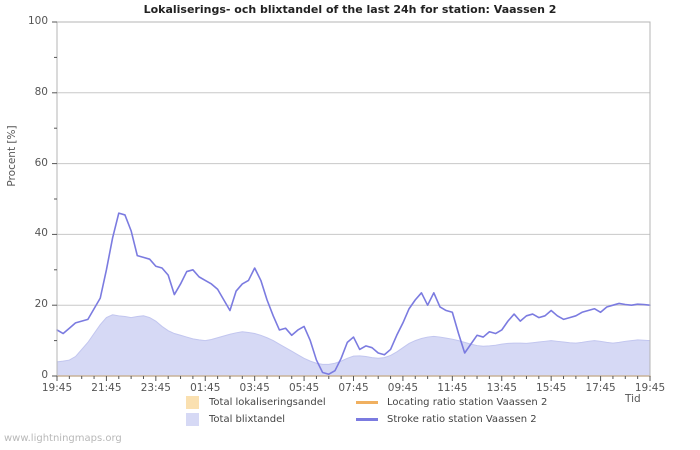 The width and height of the screenshot is (700, 450). I want to click on legend-item-locating-ratio: Locating ratio station Vaassen 2, so click(506, 402).